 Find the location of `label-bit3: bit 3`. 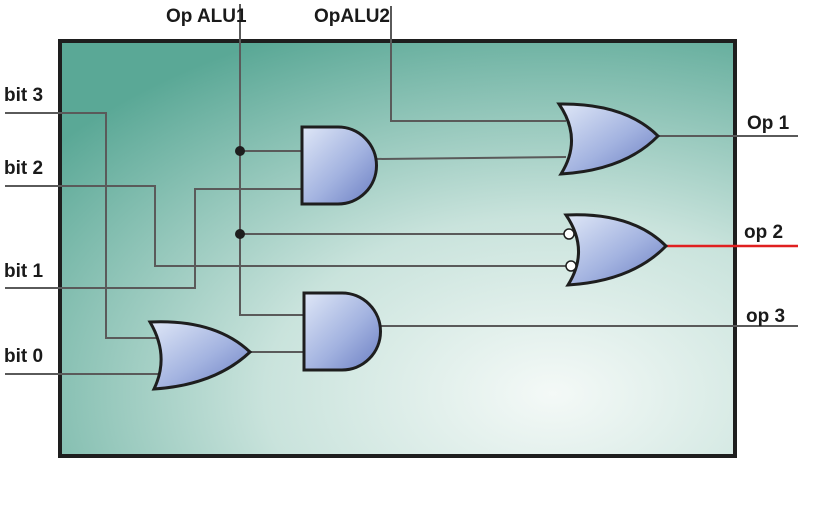

label-bit3: bit 3 is located at coordinates (23, 95).